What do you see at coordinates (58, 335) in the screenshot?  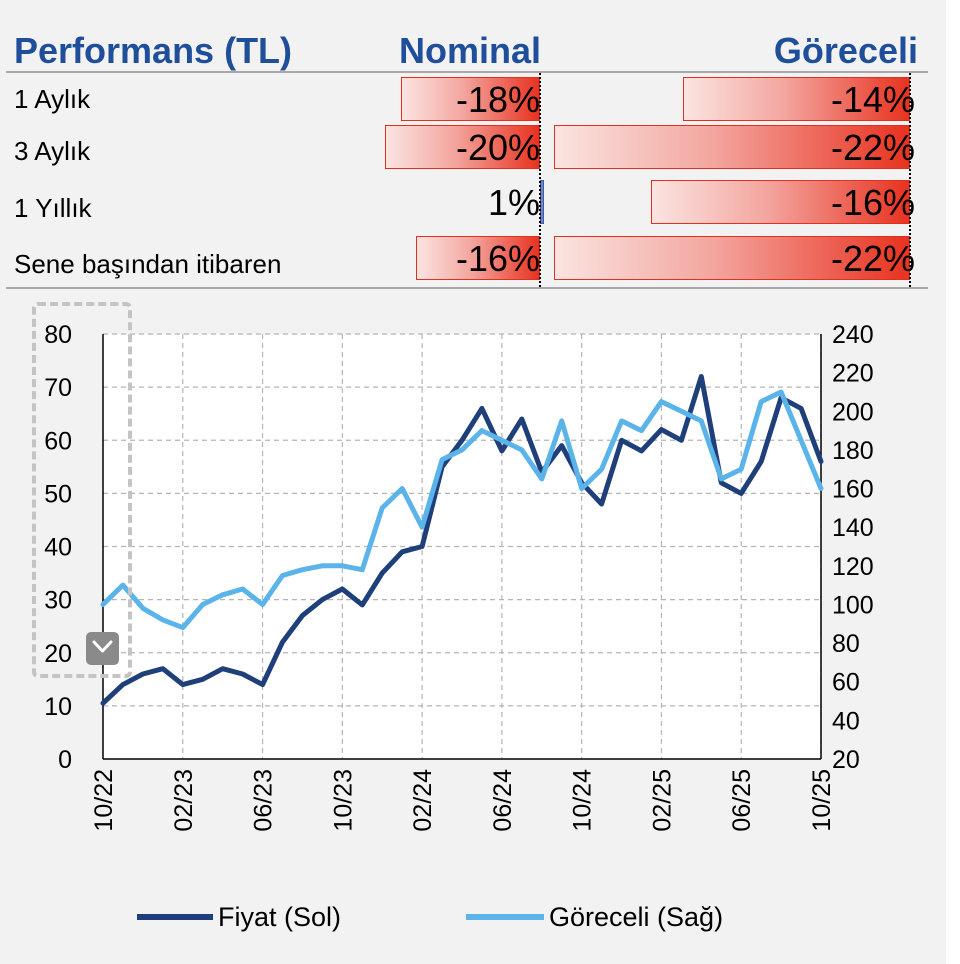 I see `y-left-tick-label: 80` at bounding box center [58, 335].